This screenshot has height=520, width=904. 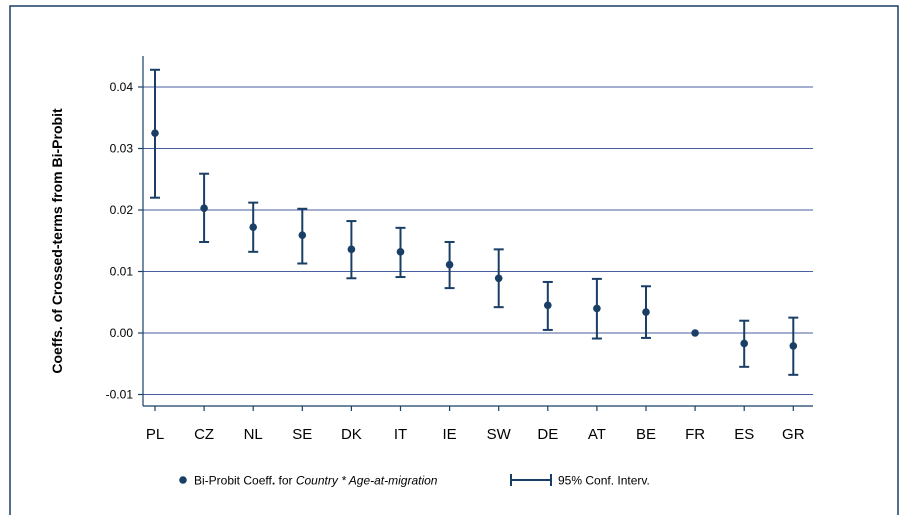 What do you see at coordinates (597, 434) in the screenshot?
I see `x-tick-label-at: AT` at bounding box center [597, 434].